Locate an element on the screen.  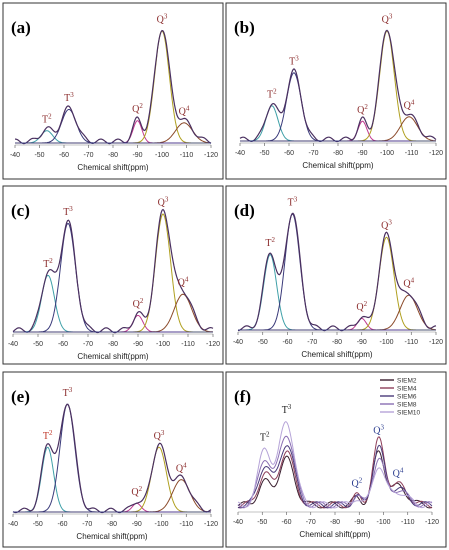
legend-label: SIEM4 is located at coordinates (407, 389).